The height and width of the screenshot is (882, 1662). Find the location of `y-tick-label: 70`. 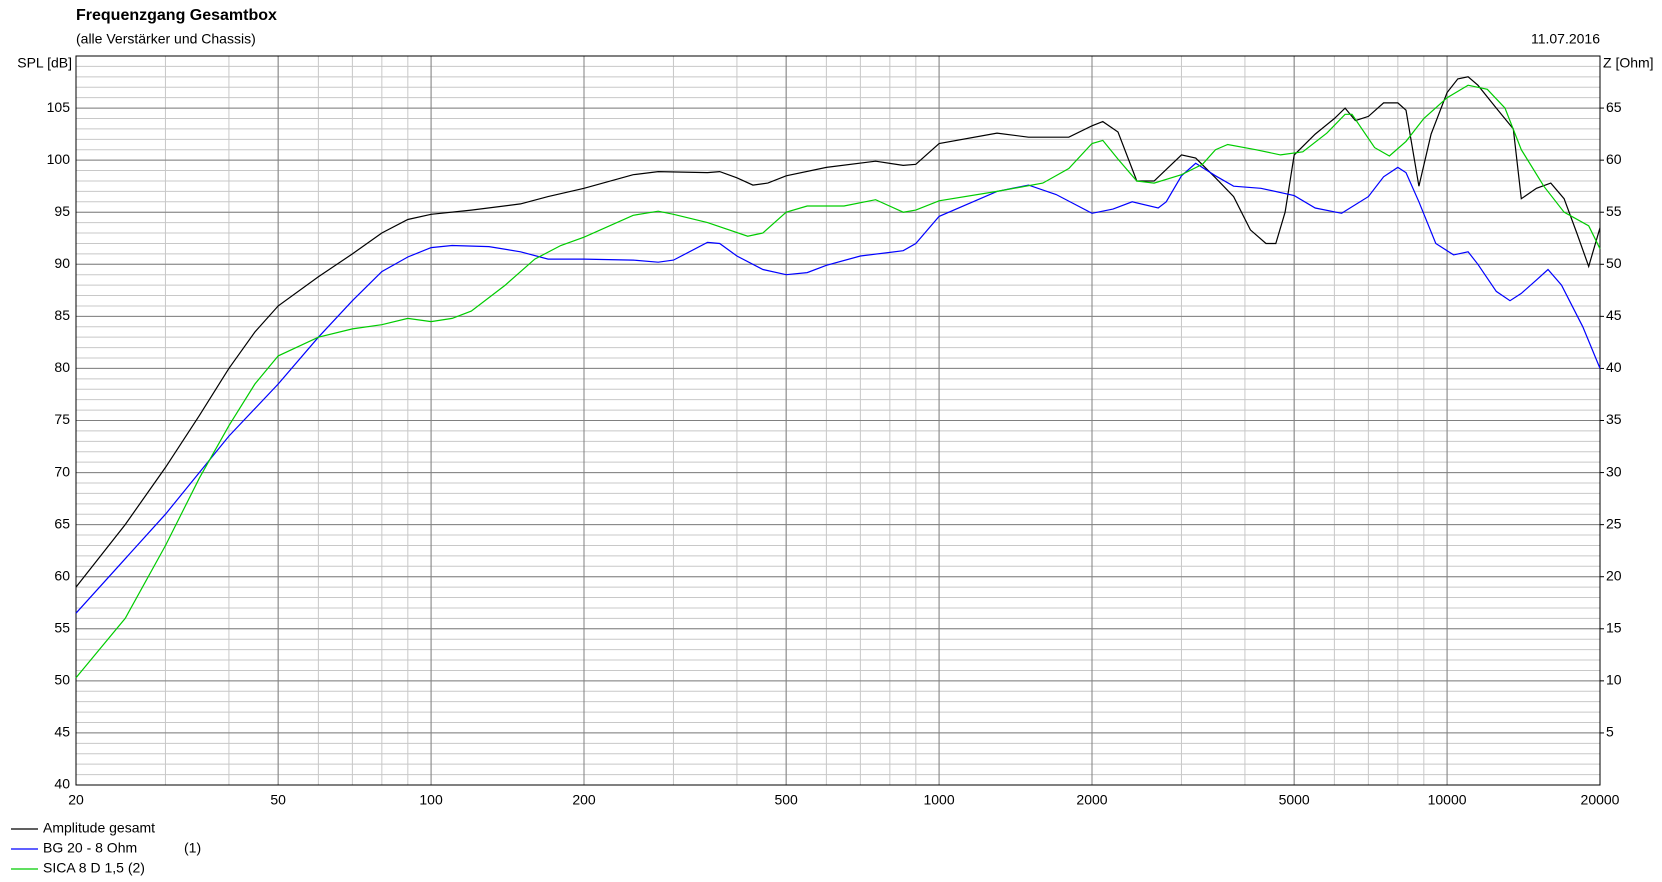

y-tick-label: 70 is located at coordinates (62, 471).